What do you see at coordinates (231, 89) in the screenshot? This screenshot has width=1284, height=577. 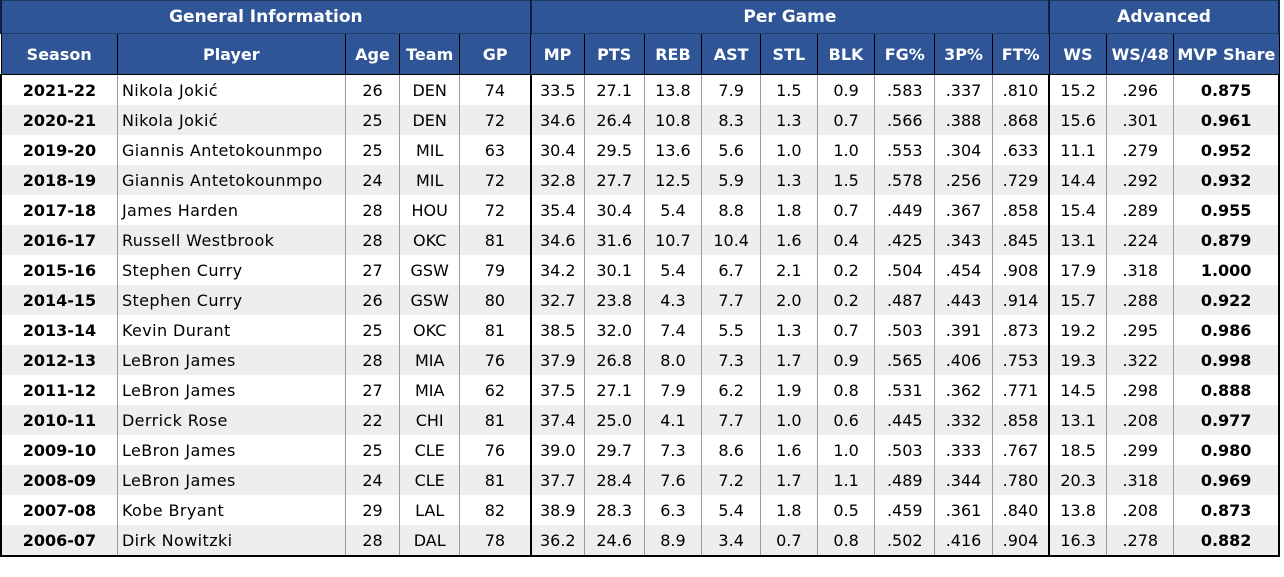 I see `cell-player: Nikola Jokić` at bounding box center [231, 89].